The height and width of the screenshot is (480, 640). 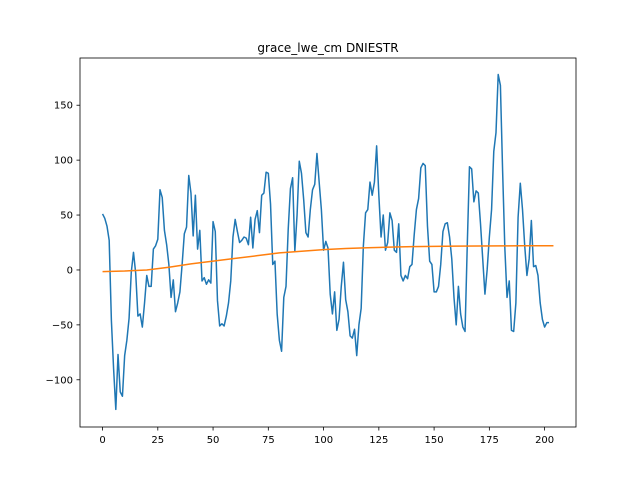 What do you see at coordinates (268, 440) in the screenshot?
I see `x-tick-label: 75` at bounding box center [268, 440].